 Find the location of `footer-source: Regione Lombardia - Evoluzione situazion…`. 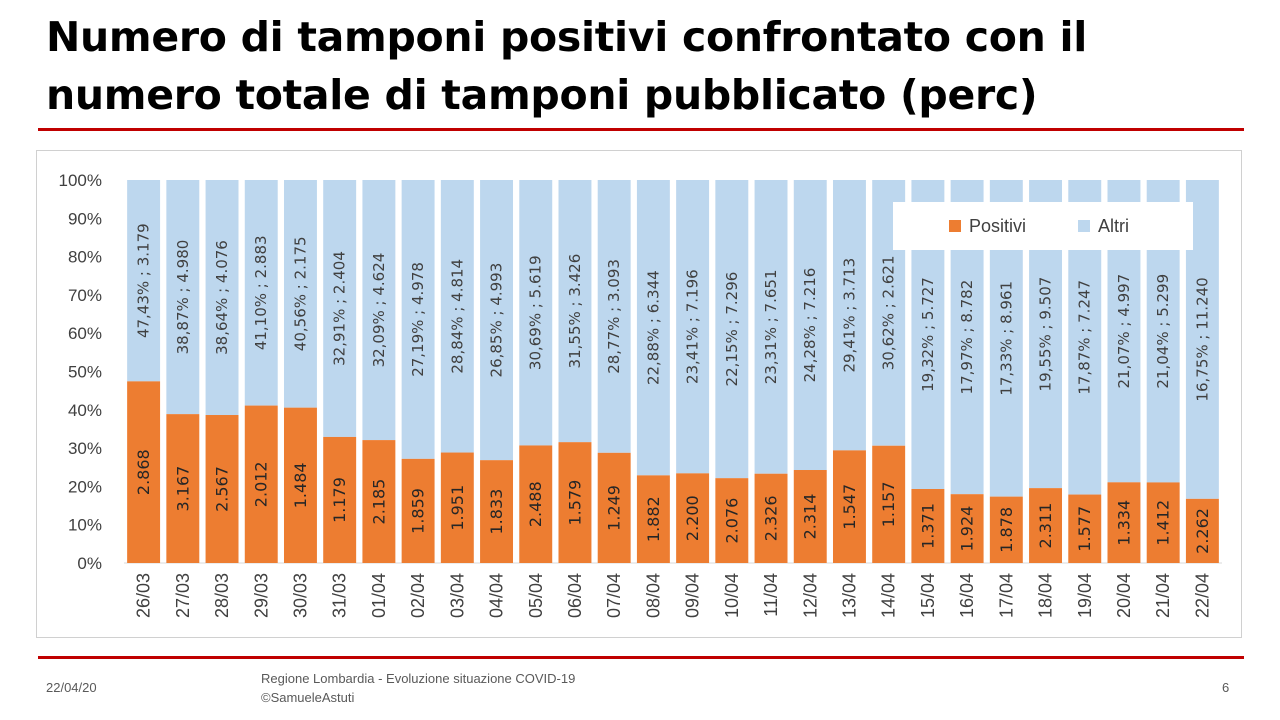

footer-source: Regione Lombardia - Evoluzione situazion… is located at coordinates (418, 688).